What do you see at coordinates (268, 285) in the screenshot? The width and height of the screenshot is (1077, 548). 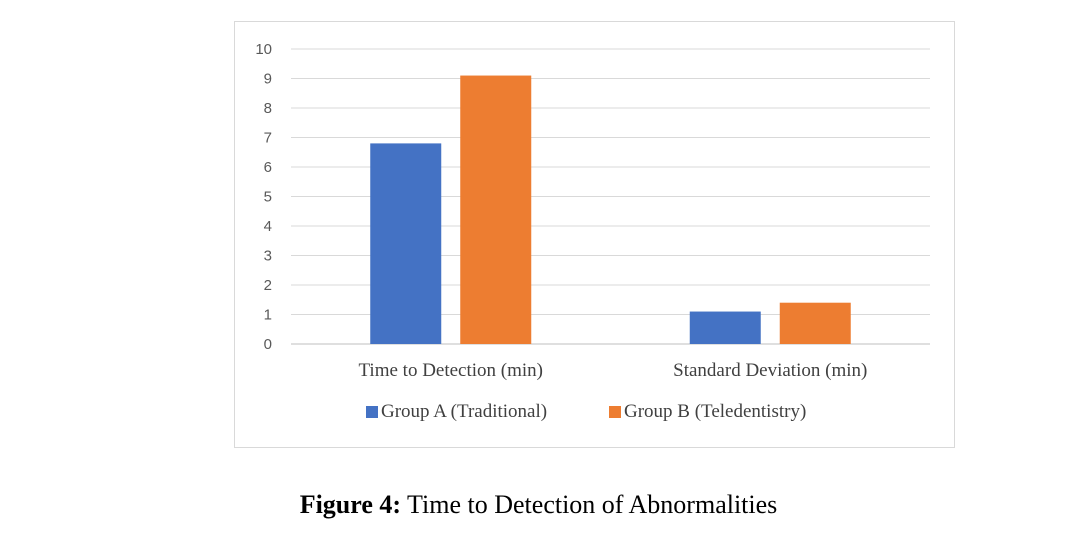 I see `y-tick-label: 2` at bounding box center [268, 285].